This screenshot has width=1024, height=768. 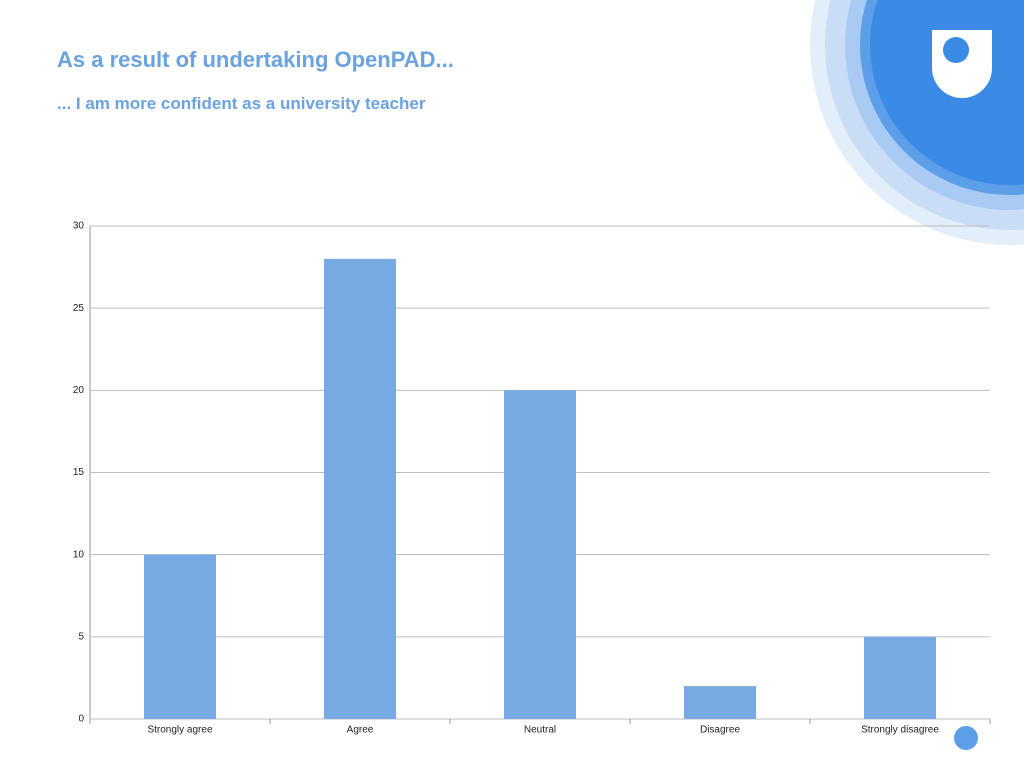 I want to click on y-tick-label: 25, so click(x=79, y=308).